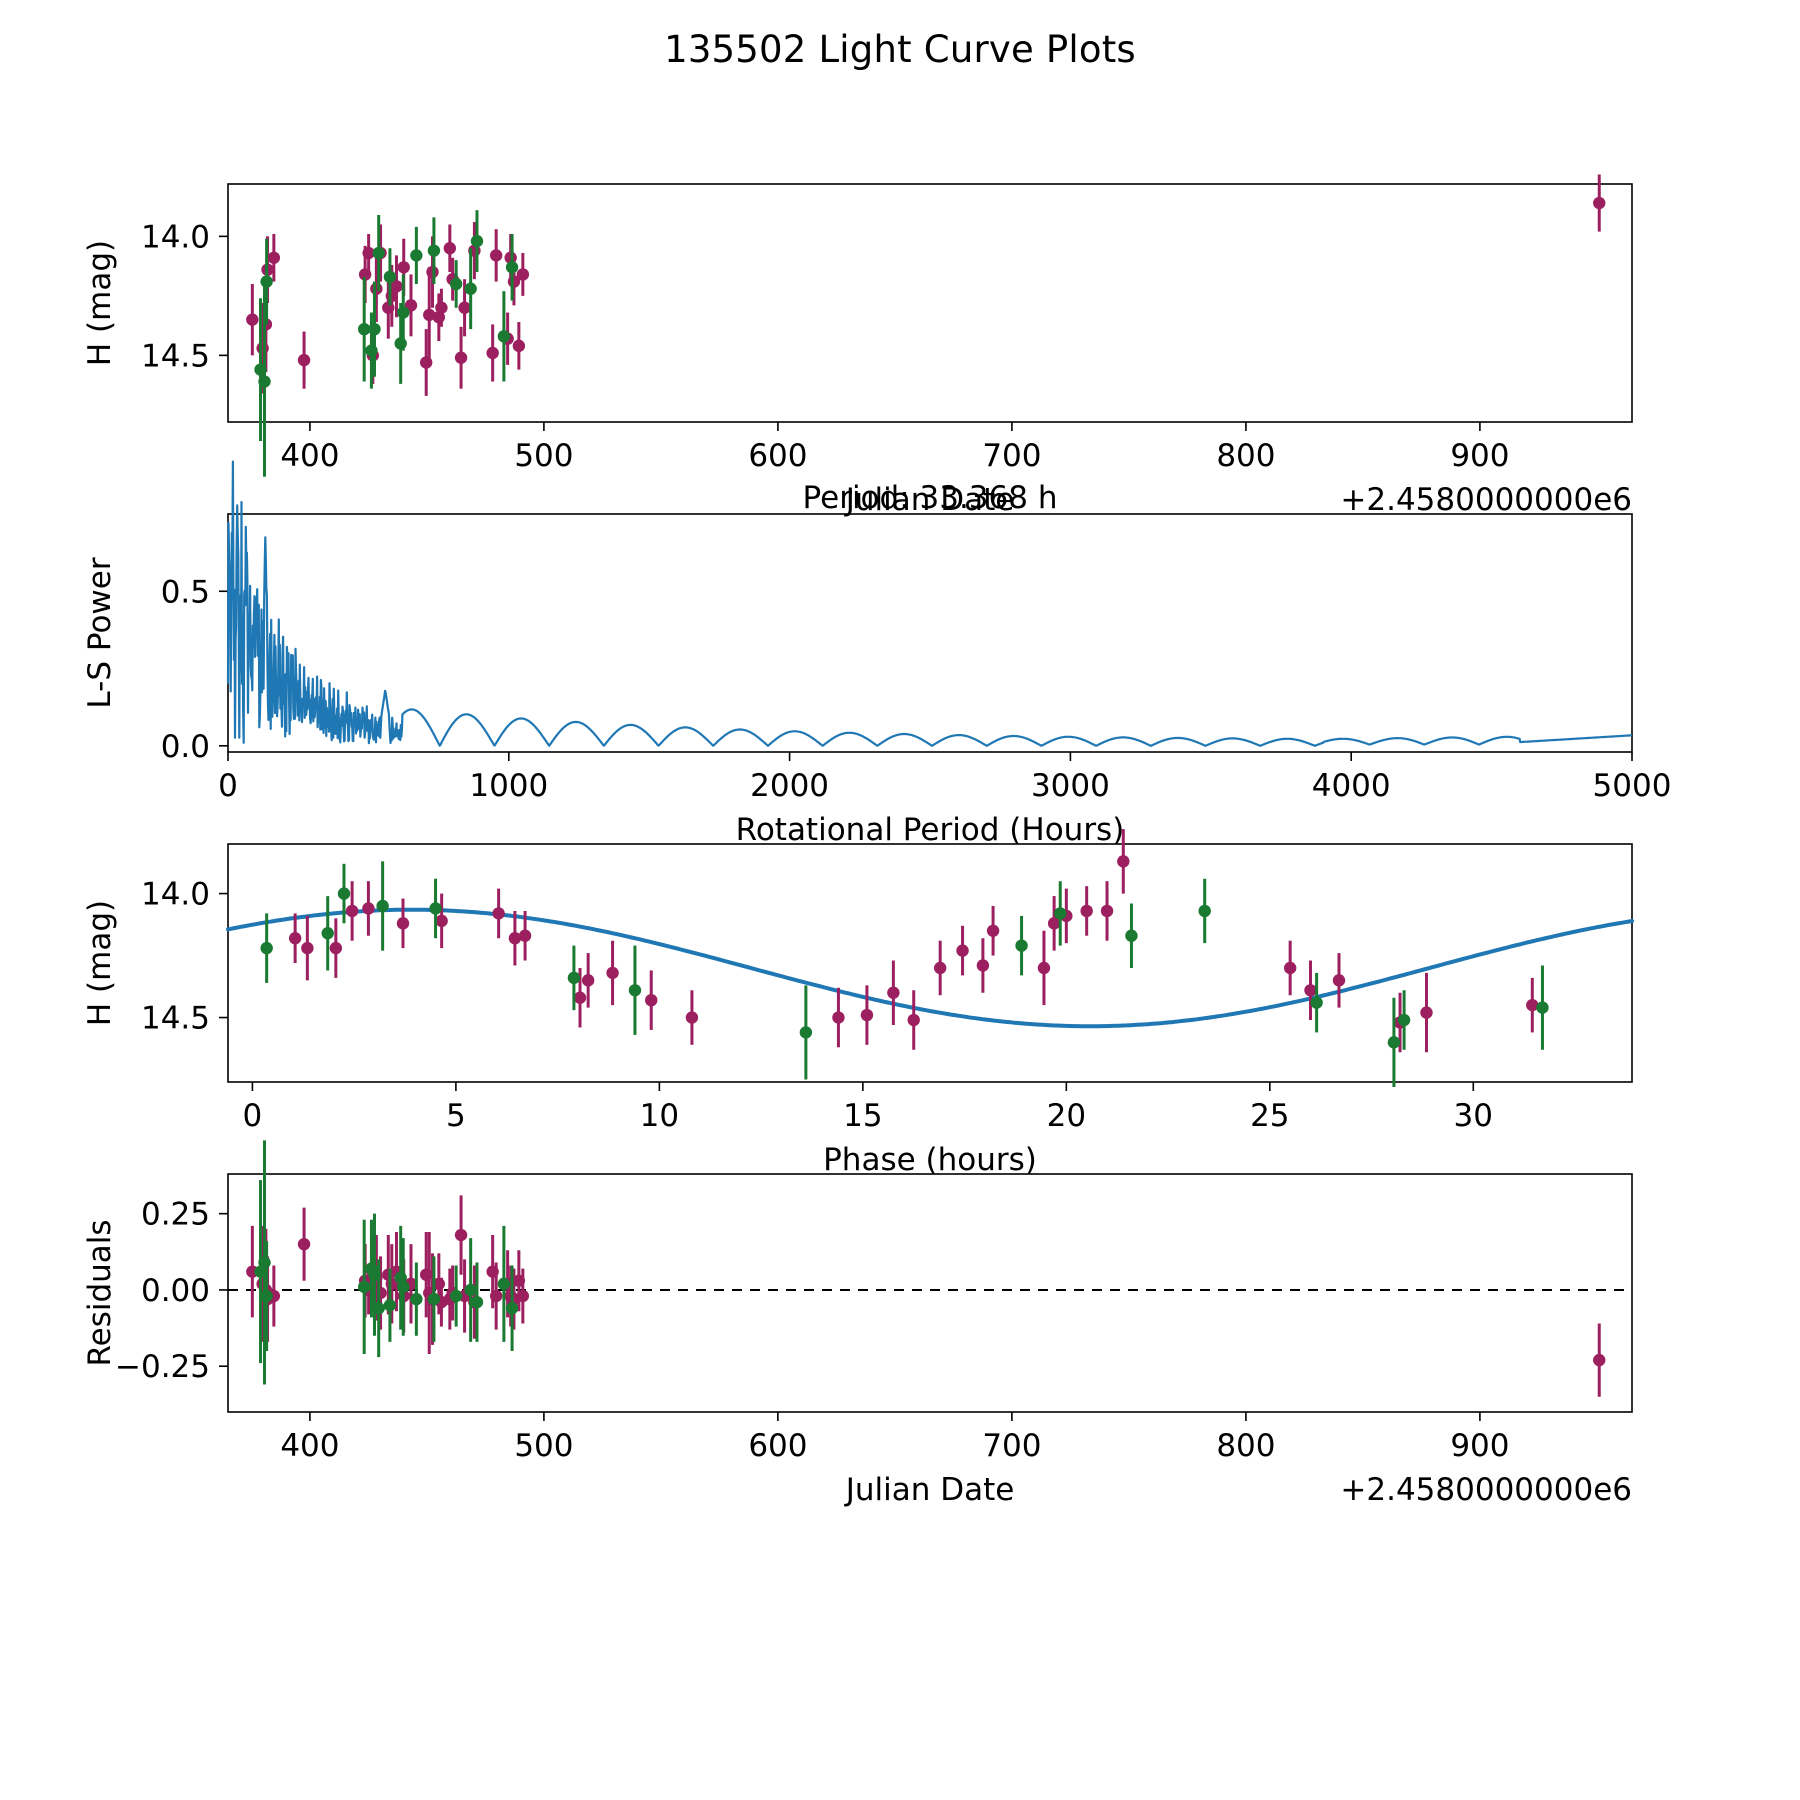 The image size is (1800, 1800). What do you see at coordinates (1070, 786) in the screenshot?
I see `x-tick-label: 3000` at bounding box center [1070, 786].